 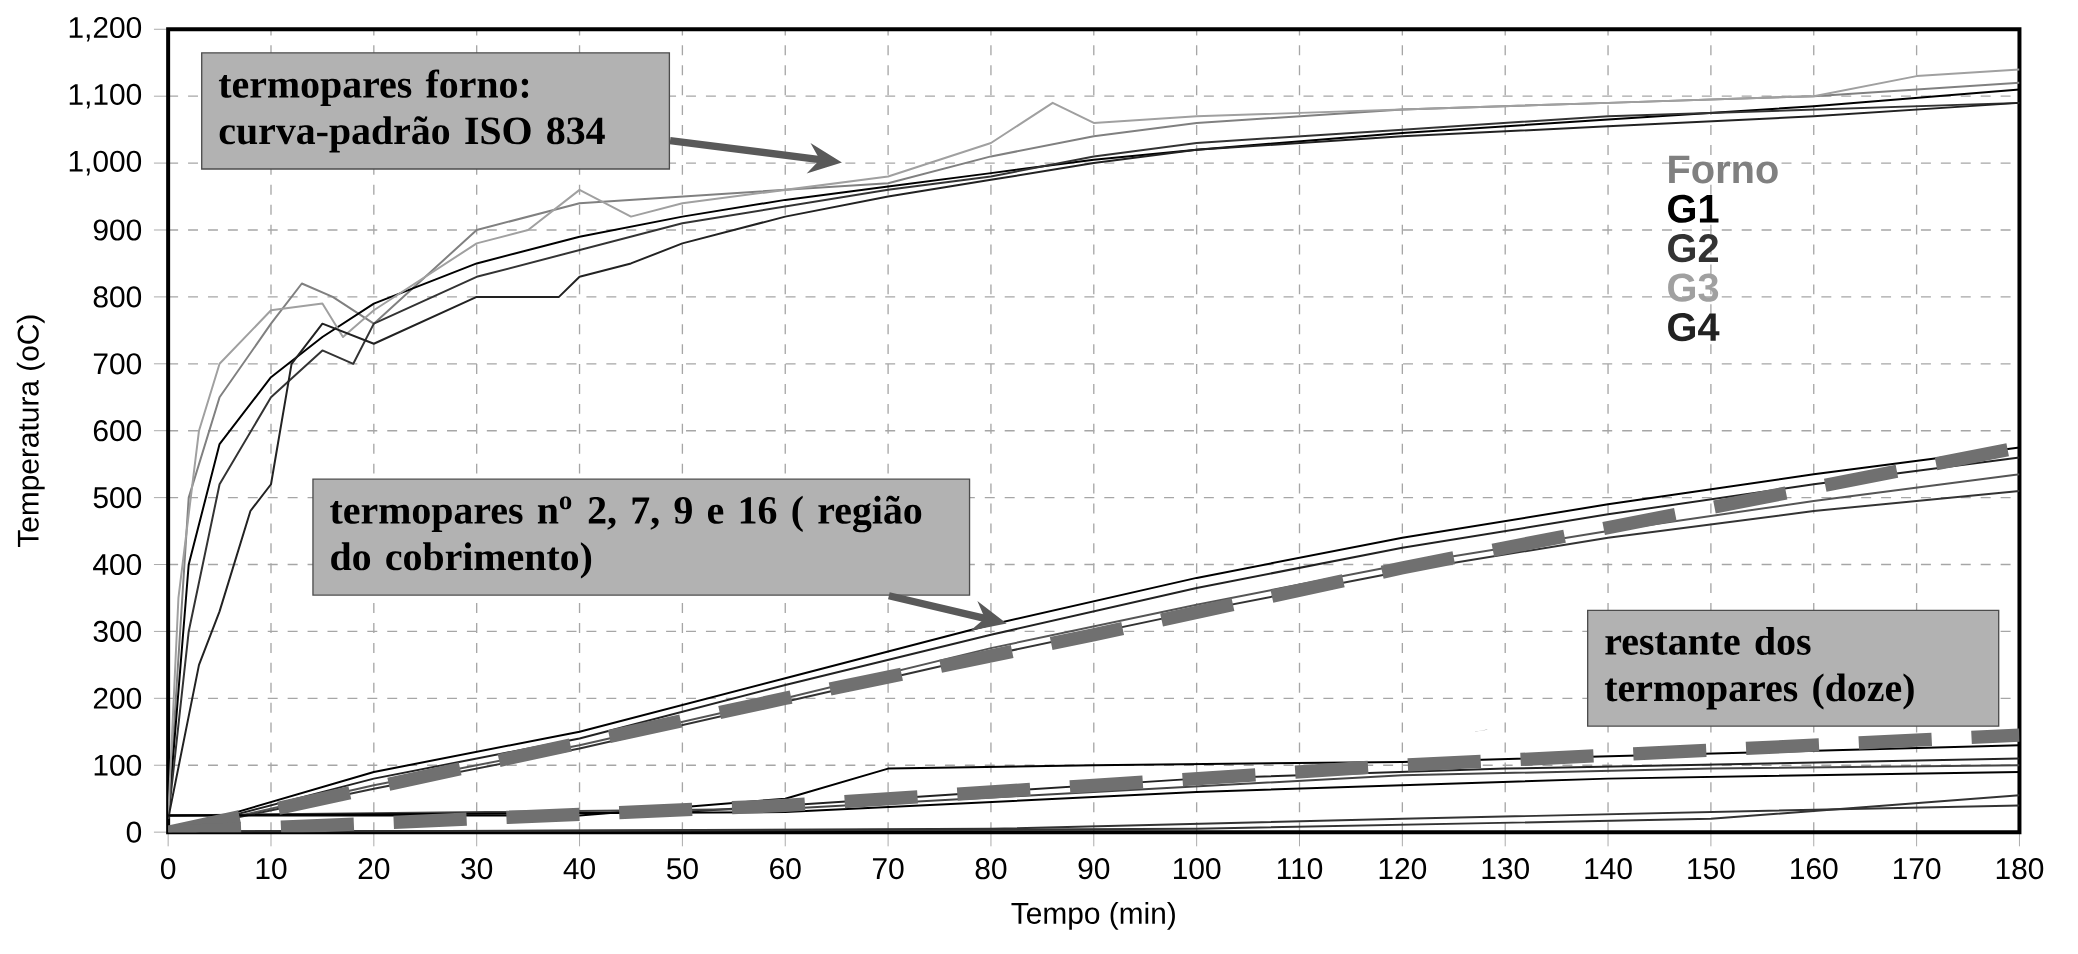 I want to click on annotation: restante dos termopares (doze), so click(x=1759, y=668).